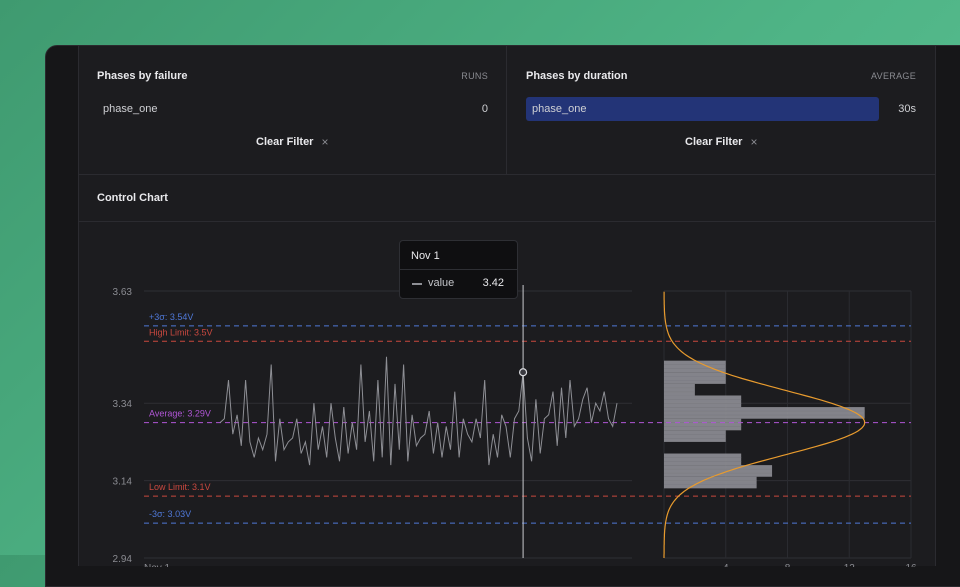 The height and width of the screenshot is (587, 960). I want to click on control-chart-title: Control Chart, so click(132, 198).